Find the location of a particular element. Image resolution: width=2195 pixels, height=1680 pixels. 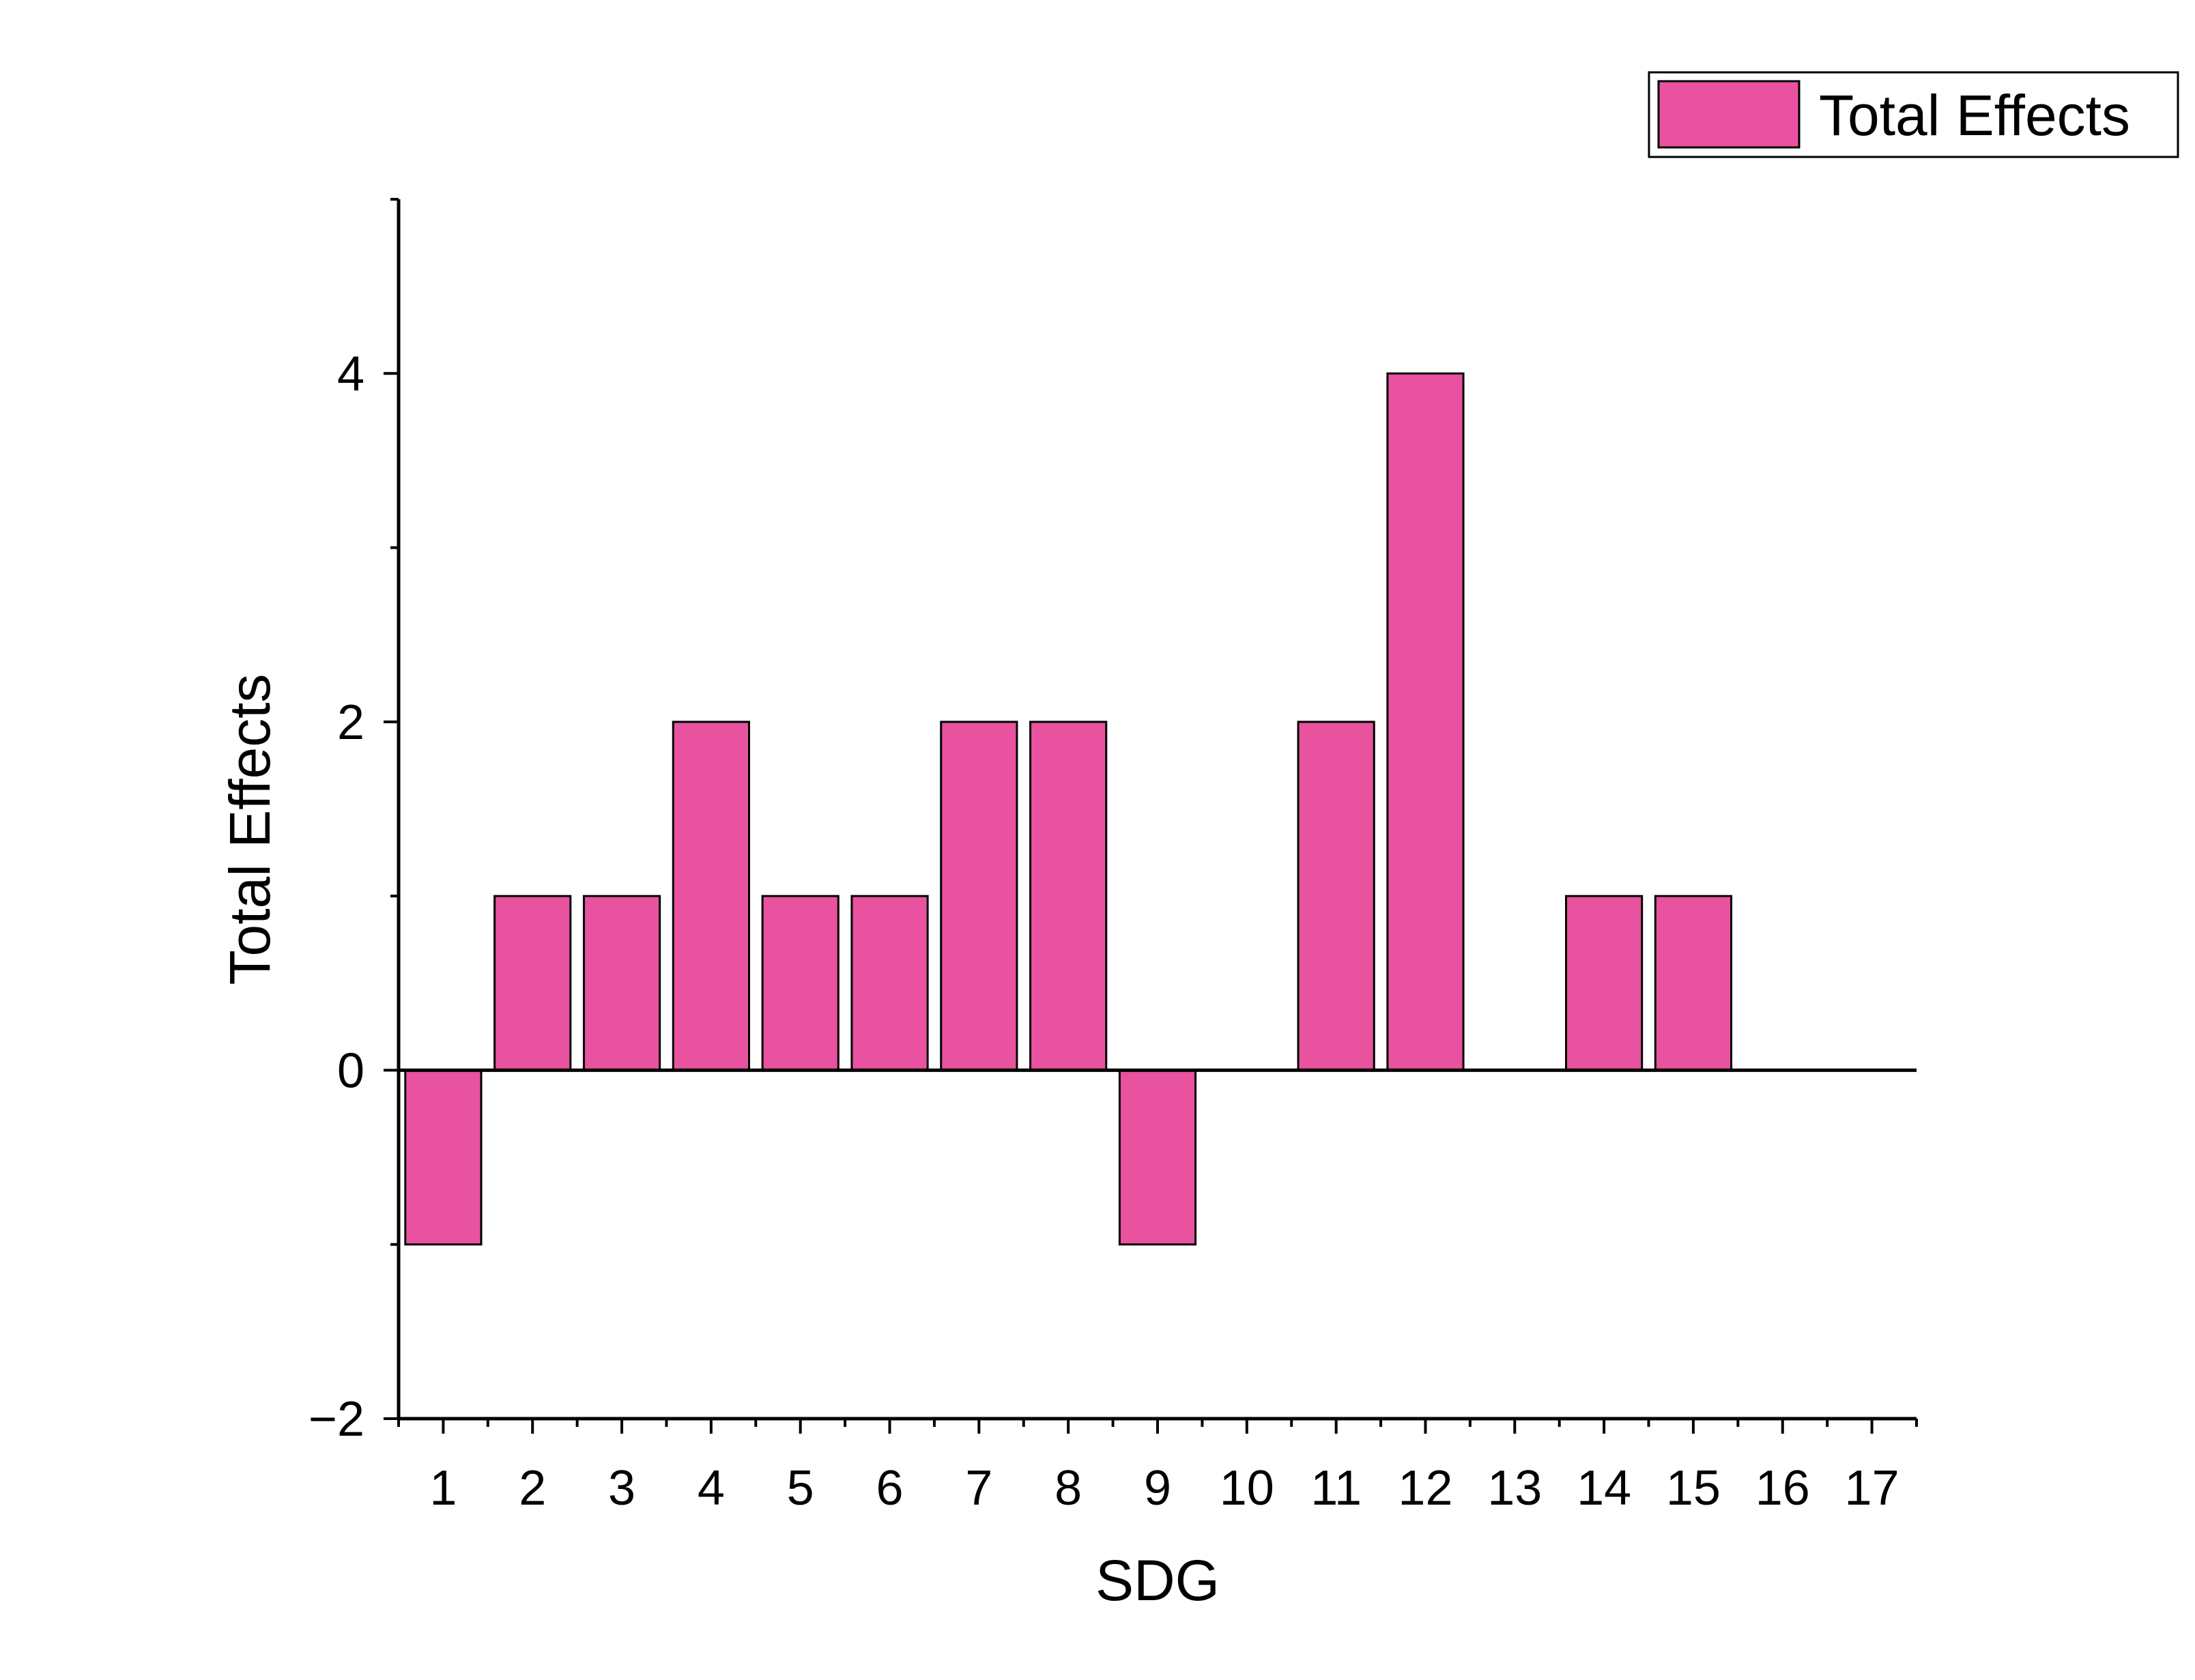

legend-swatch is located at coordinates (1729, 114).